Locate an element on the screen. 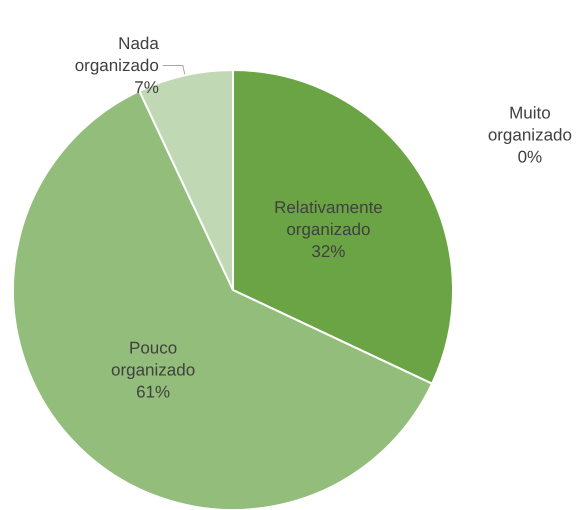 The height and width of the screenshot is (510, 579). slice-label: Relativamente organizado is located at coordinates (328, 218).